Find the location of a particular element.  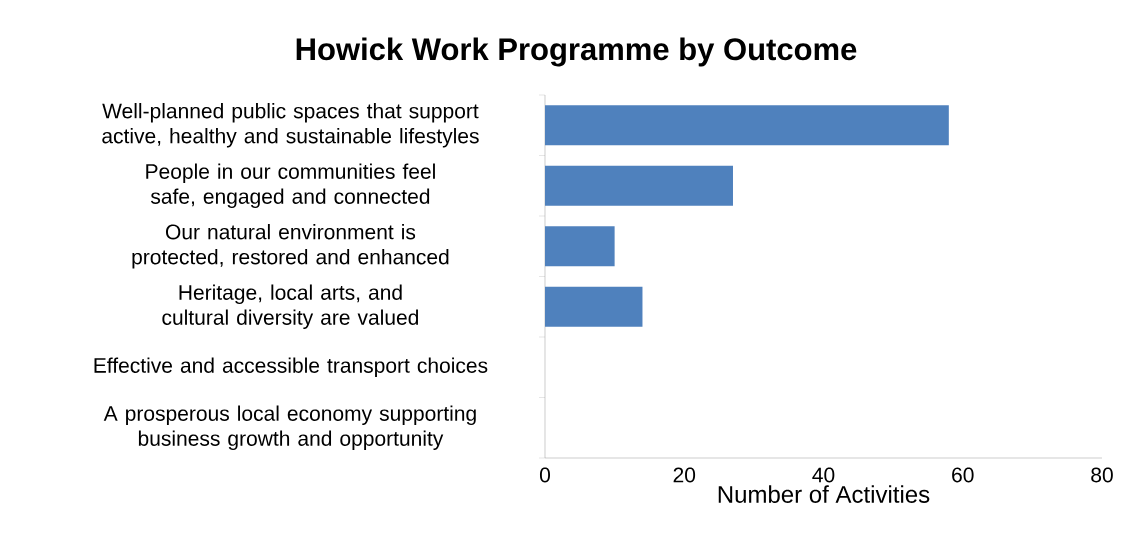

y-tick-label: Effective and accessible transport choices is located at coordinates (291, 367).